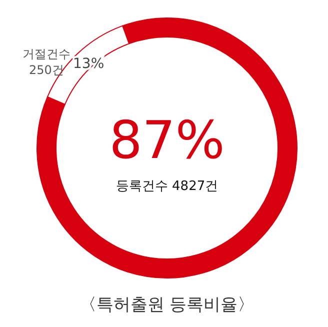  I want to click on slice-label: 거절건수 250건, so click(46, 62).